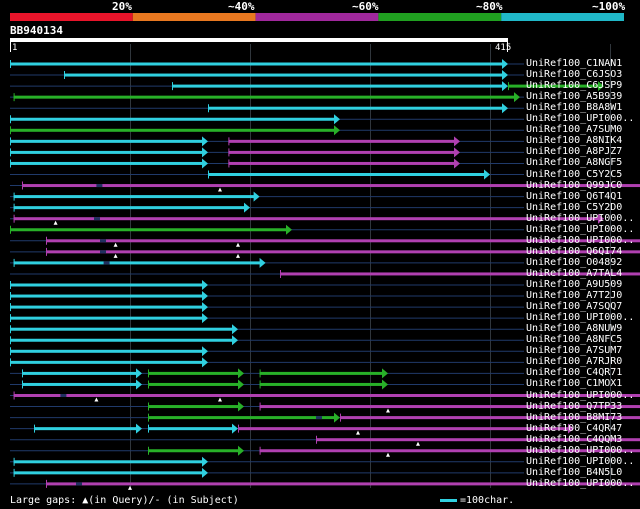 The width and height of the screenshot is (640, 509). Describe the element at coordinates (574, 351) in the screenshot. I see `hit-label: UniRef100_A7SUM7` at that location.